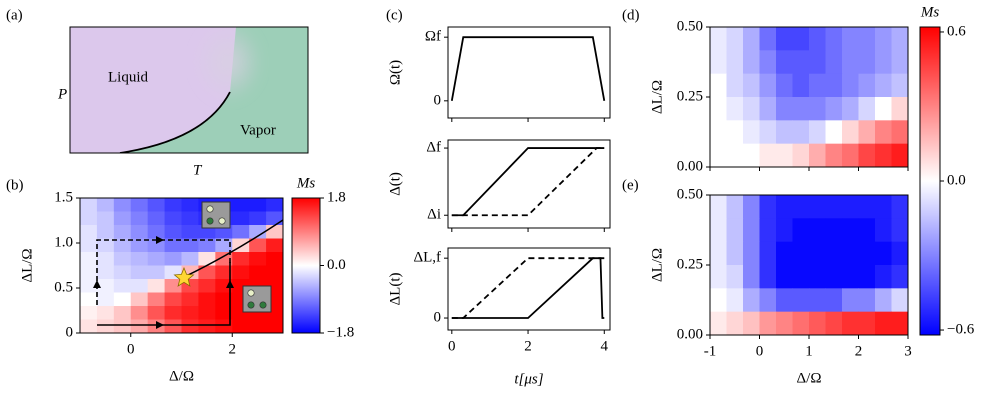  What do you see at coordinates (961, 329) in the screenshot?
I see `colorbar-tick-label: −0.6` at bounding box center [961, 329].